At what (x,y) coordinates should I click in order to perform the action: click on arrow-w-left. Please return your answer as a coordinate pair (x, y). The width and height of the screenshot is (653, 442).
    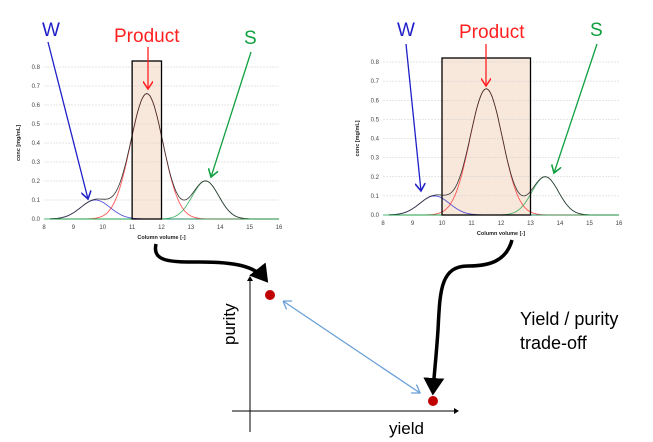
    Looking at the image, I should click on (67, 120).